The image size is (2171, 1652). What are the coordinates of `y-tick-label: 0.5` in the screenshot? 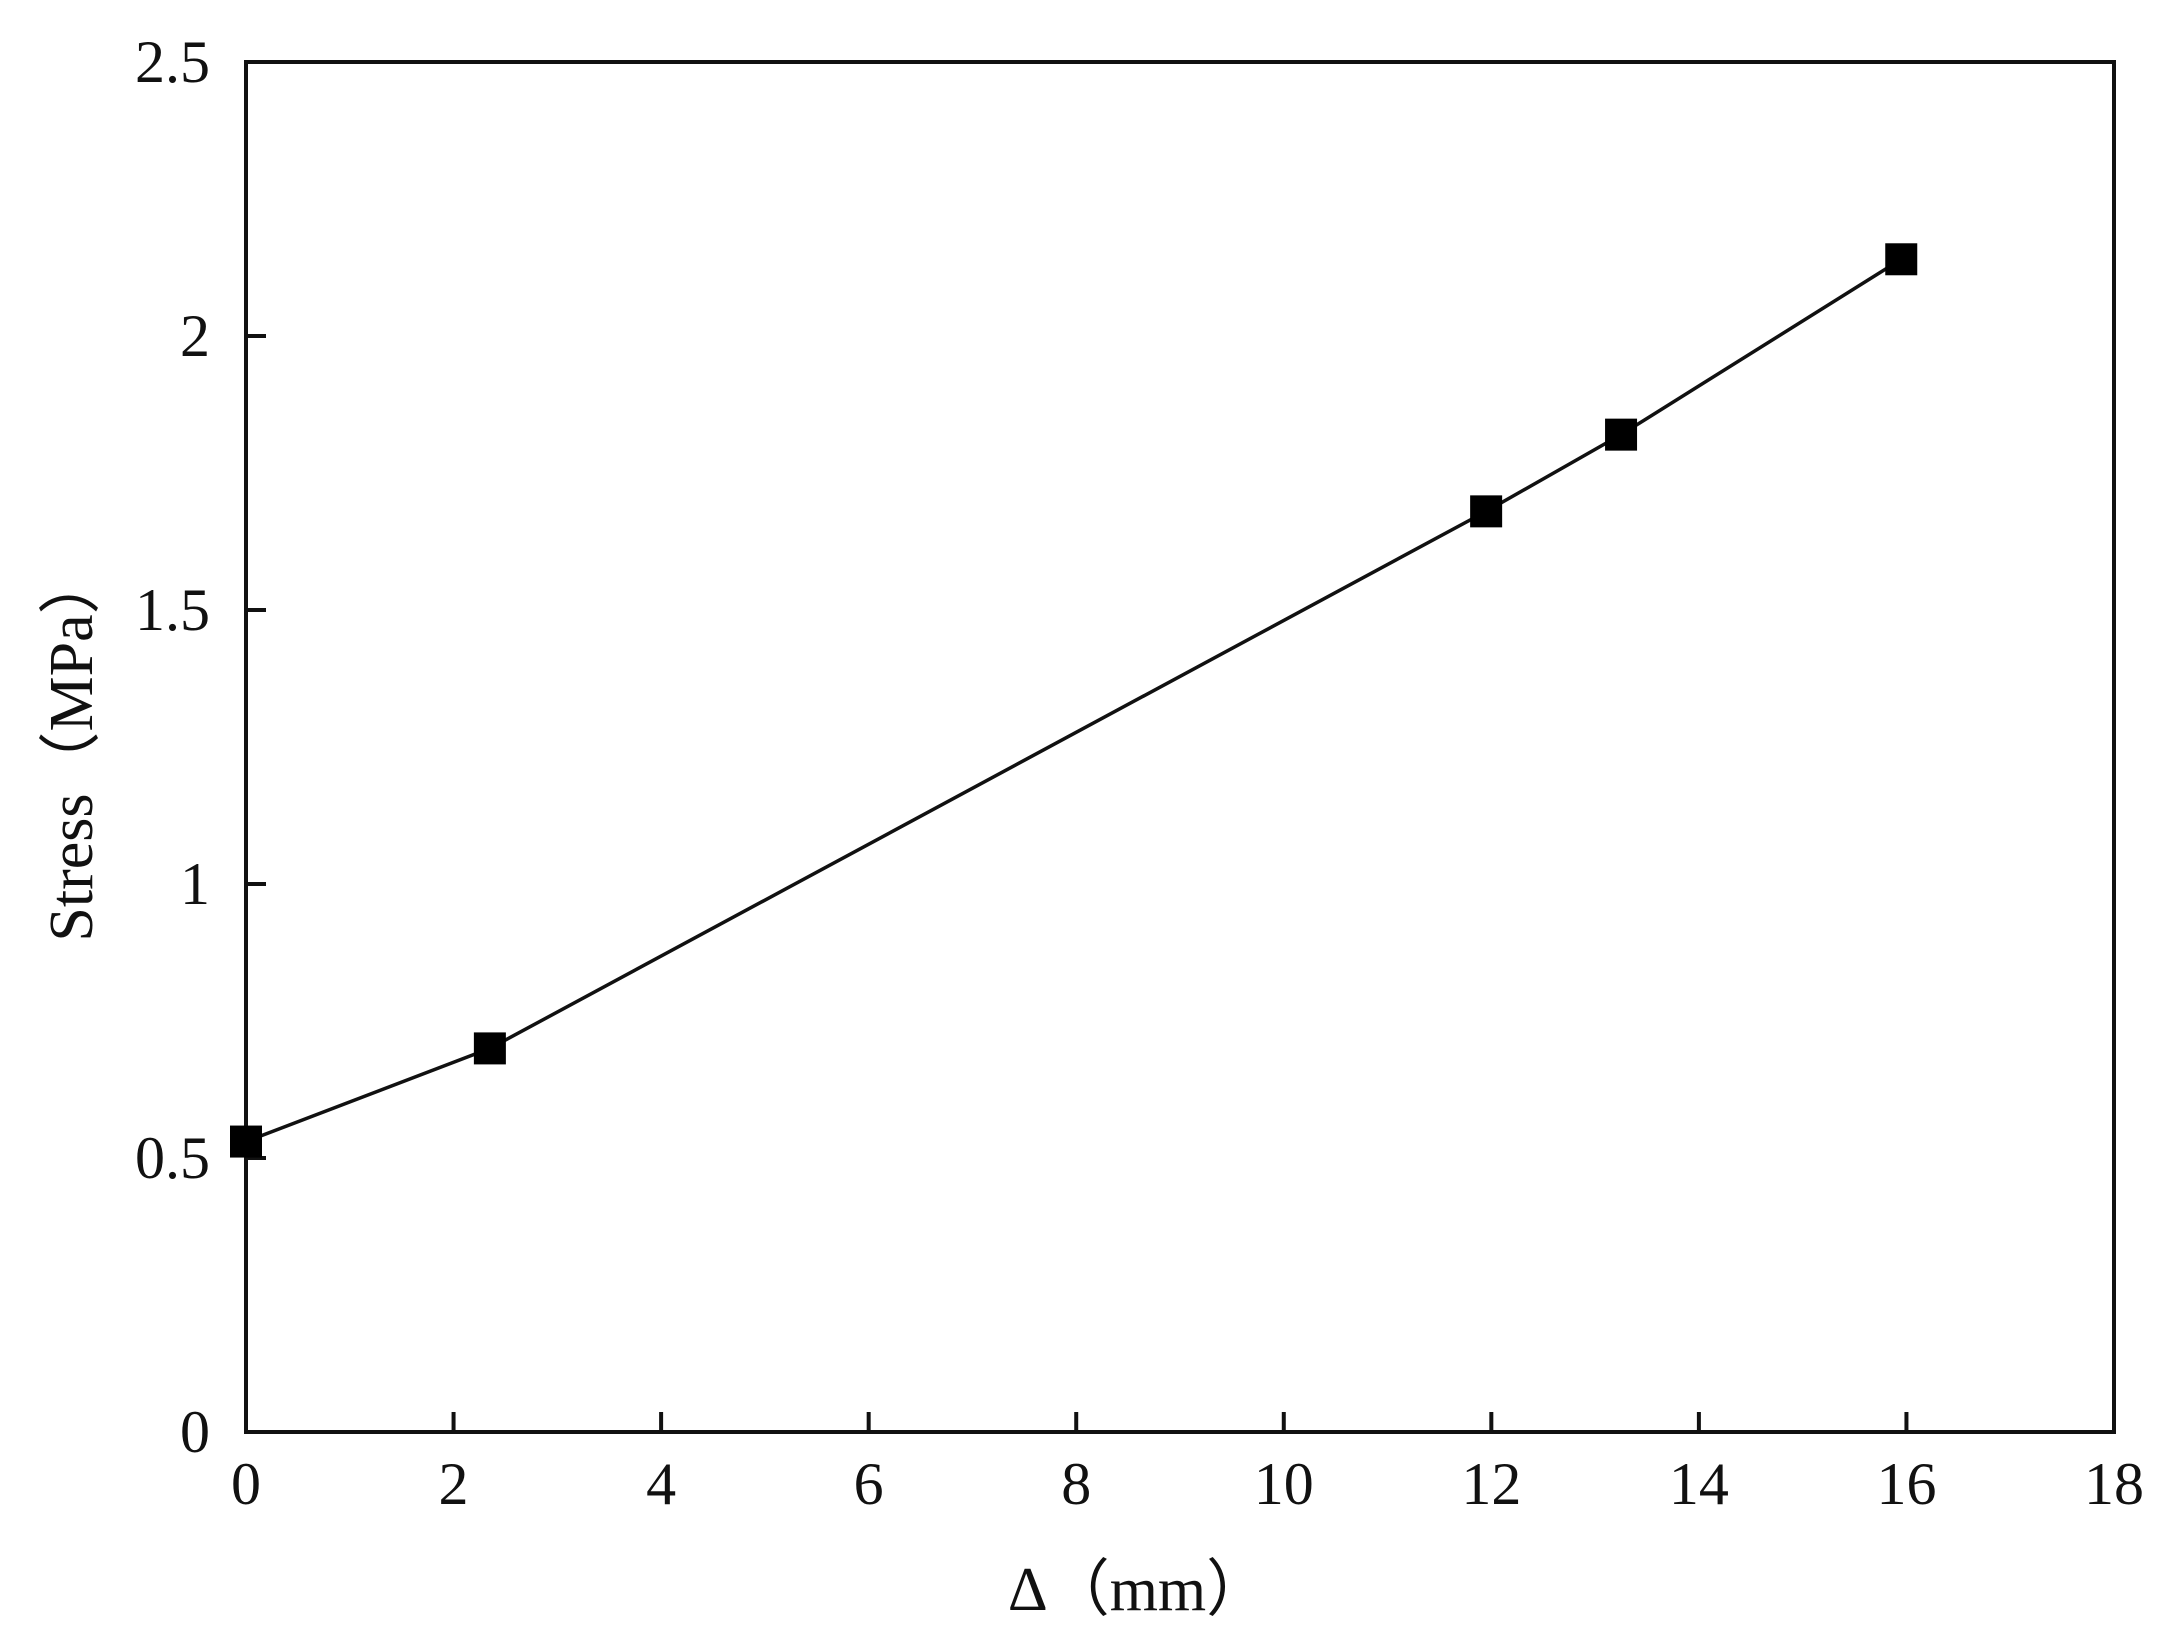 It's located at (172, 1158).